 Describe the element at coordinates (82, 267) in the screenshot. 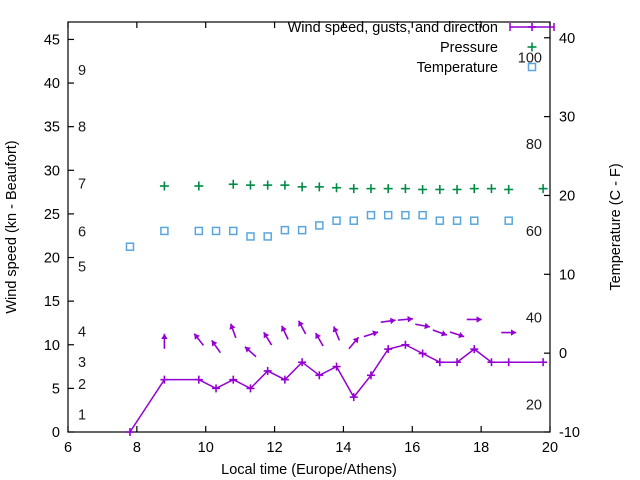

I see `beaufort-label: 5` at that location.